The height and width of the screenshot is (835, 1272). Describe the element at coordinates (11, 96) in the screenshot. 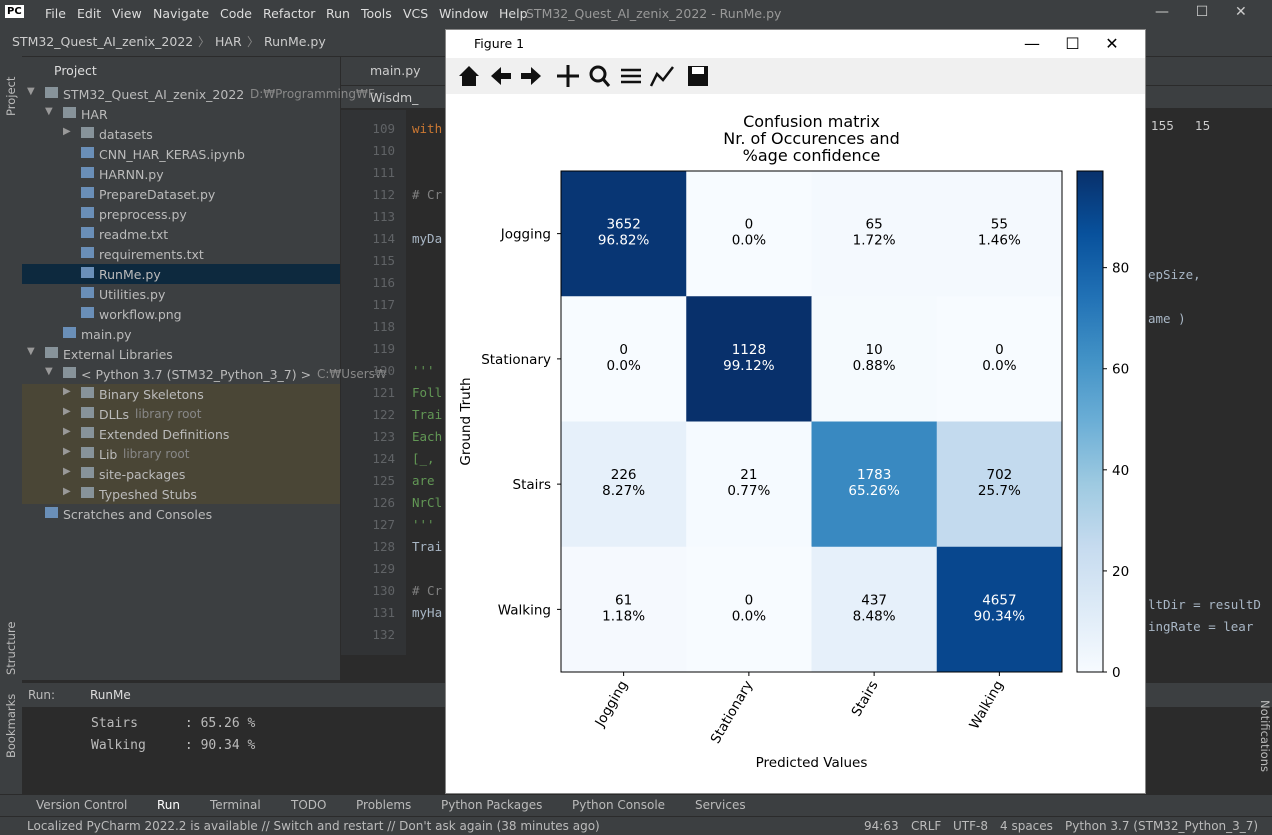

I see `side-tab: Project` at that location.